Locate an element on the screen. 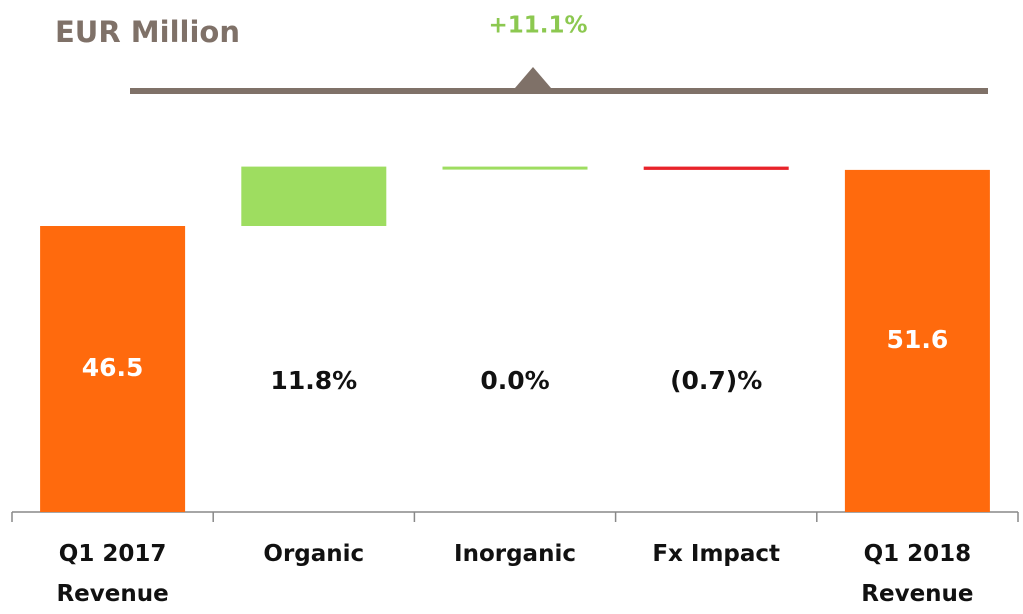 The image size is (1023, 614). chart-title: EUR Million is located at coordinates (147, 32).